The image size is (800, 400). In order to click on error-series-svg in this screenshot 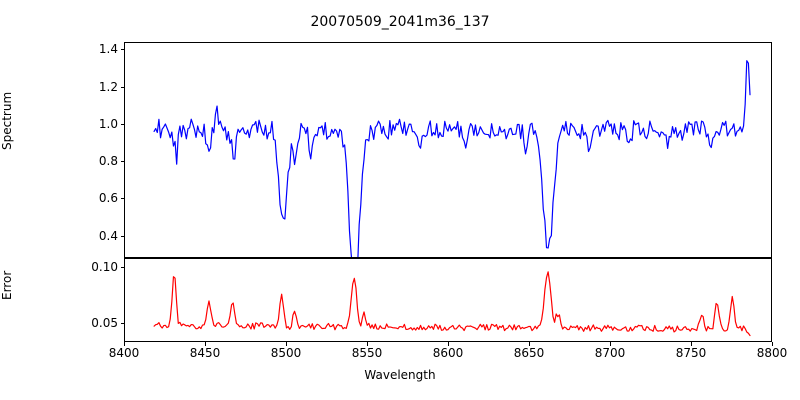, I will do `click(452, 304)`.